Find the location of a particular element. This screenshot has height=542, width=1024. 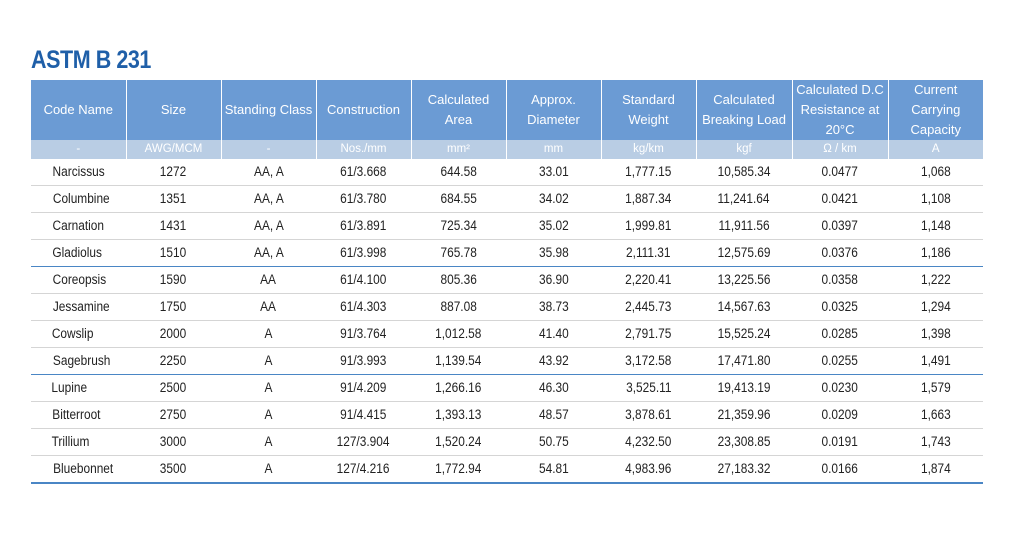

table-cell: 0.0477 is located at coordinates (840, 172).